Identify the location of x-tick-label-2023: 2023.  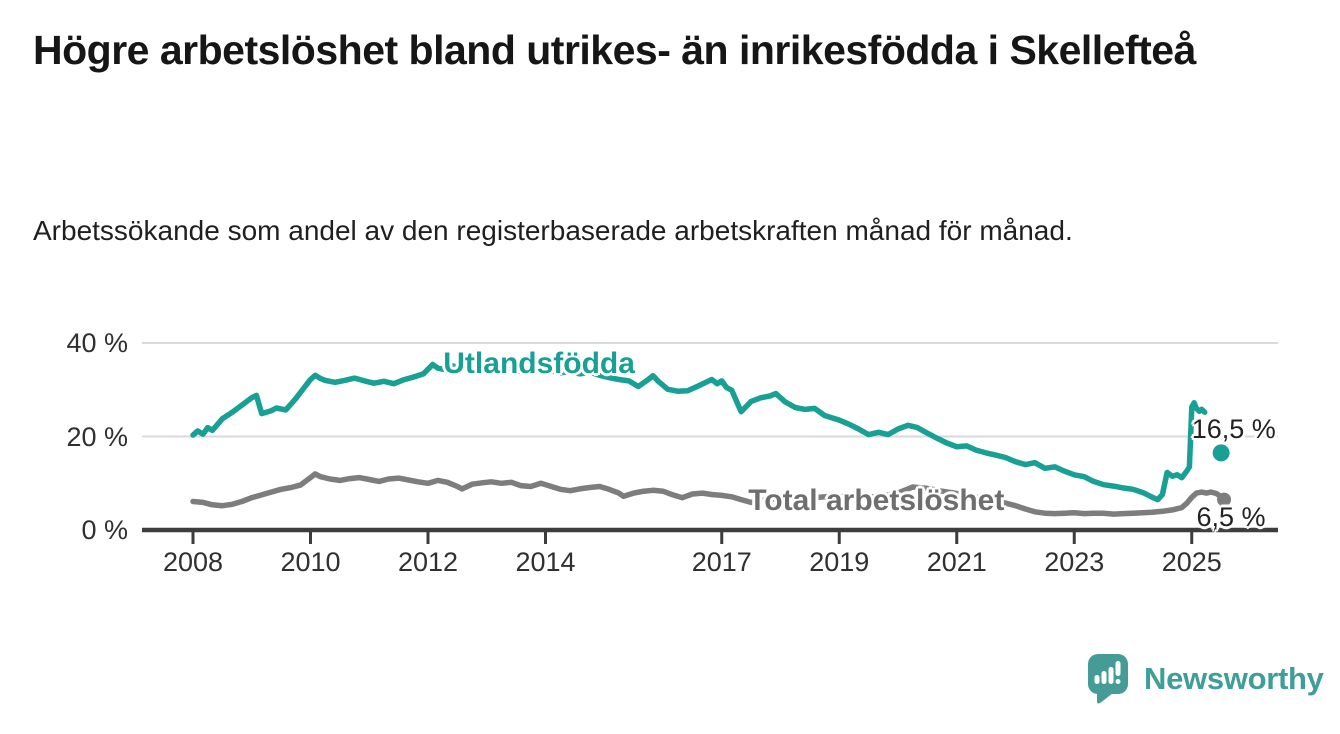
(1074, 562).